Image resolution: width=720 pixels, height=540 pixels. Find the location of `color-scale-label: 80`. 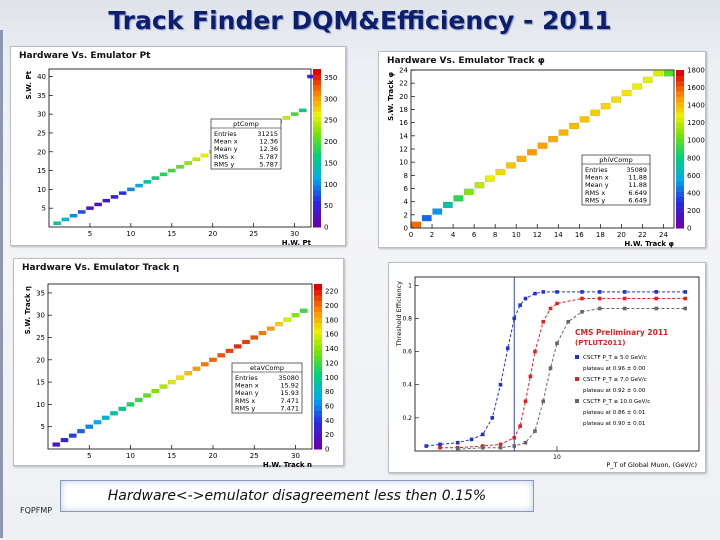

color-scale-label: 80 is located at coordinates (329, 392).